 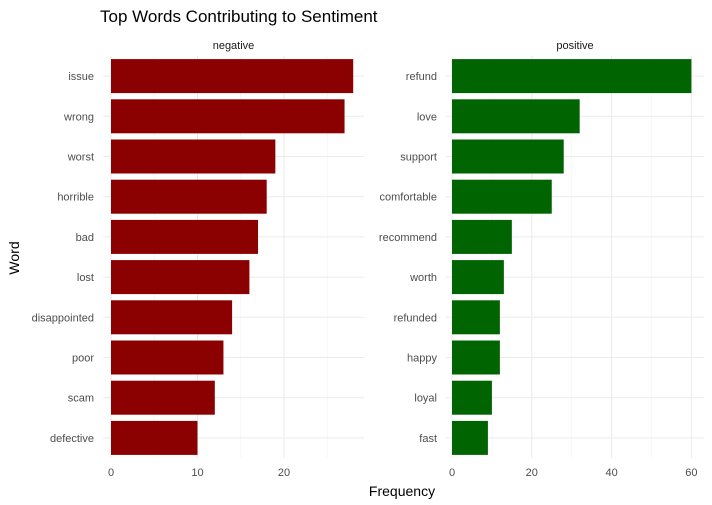 What do you see at coordinates (78, 117) in the screenshot?
I see `y-tick-label: wrong` at bounding box center [78, 117].